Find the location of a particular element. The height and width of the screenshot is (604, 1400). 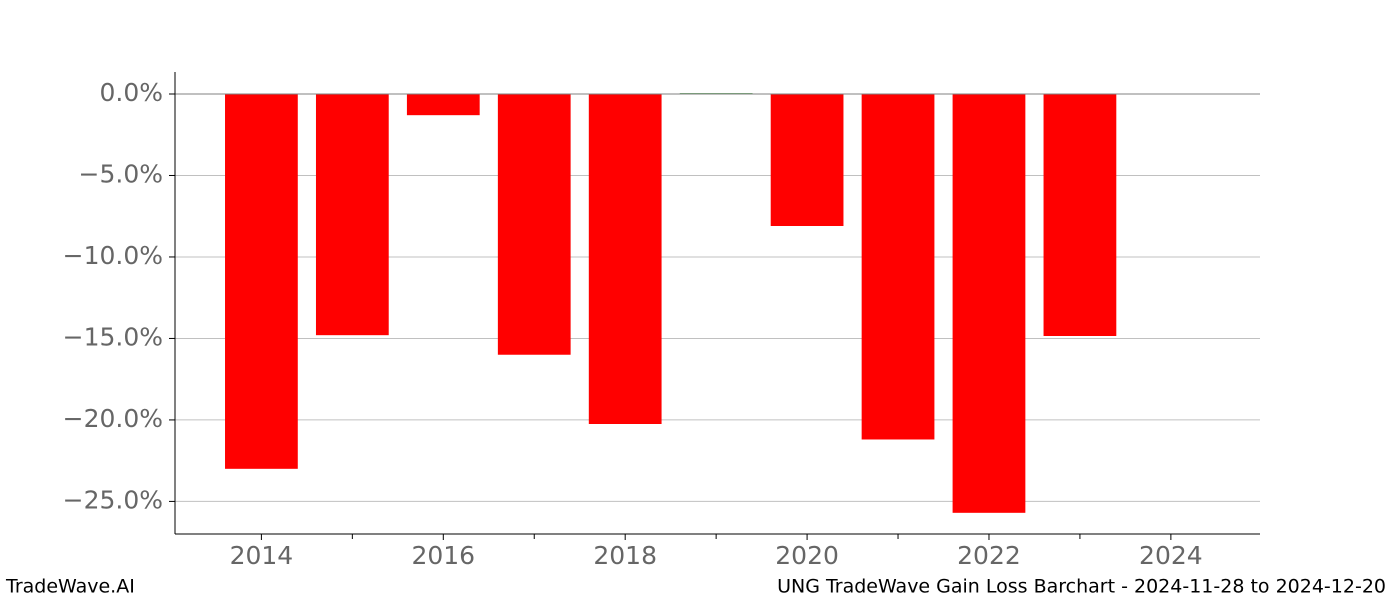

x-tick-label: 2016 is located at coordinates (443, 555).